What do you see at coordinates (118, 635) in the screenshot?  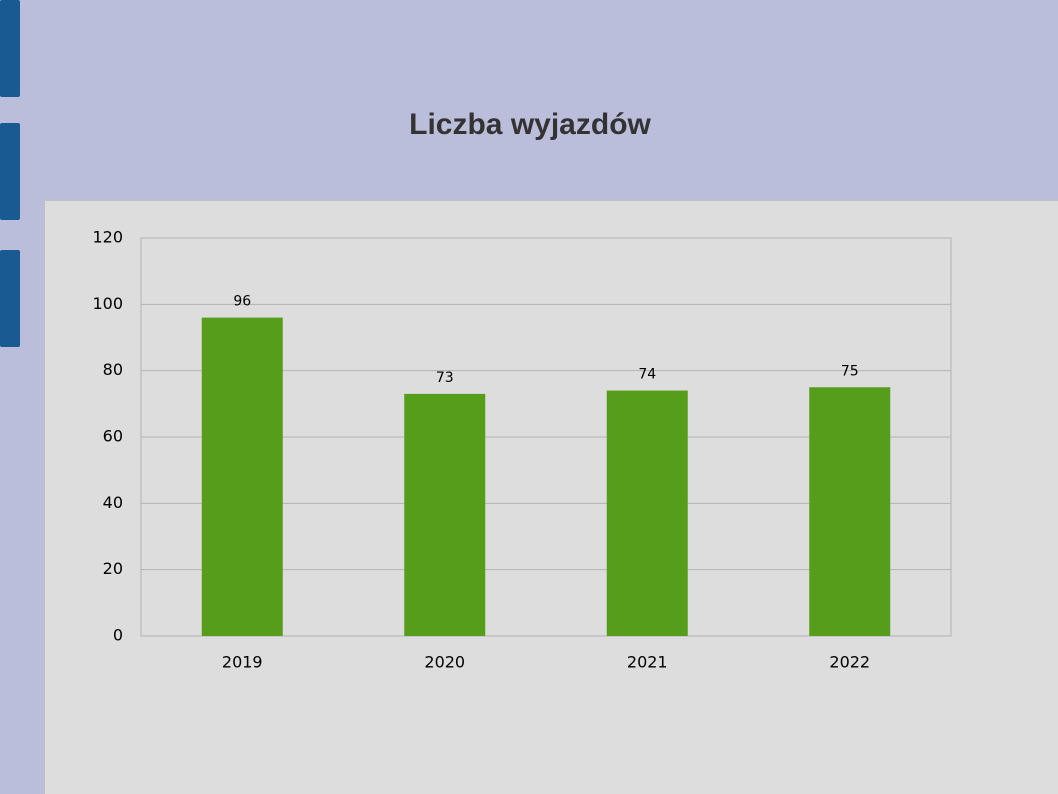 I see `y-tick-label: 0` at bounding box center [118, 635].